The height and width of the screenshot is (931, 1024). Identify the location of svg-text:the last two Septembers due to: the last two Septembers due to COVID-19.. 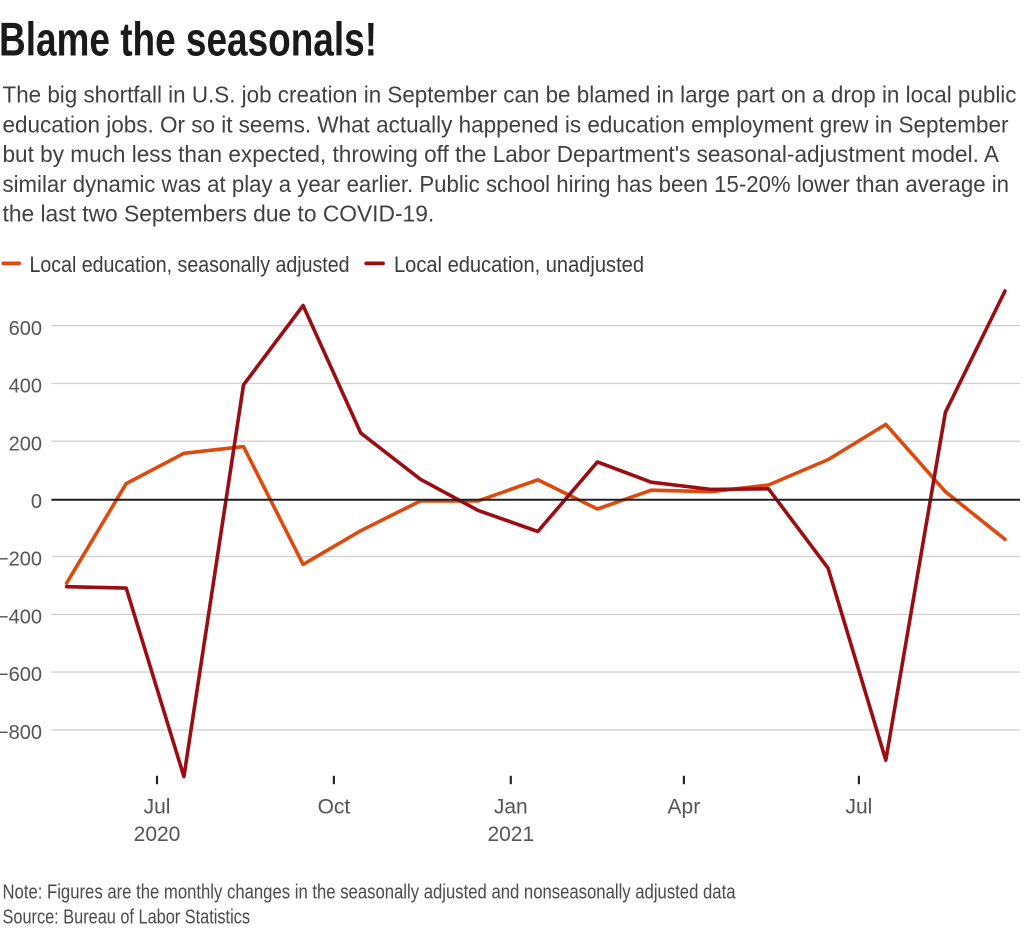
(219, 214).